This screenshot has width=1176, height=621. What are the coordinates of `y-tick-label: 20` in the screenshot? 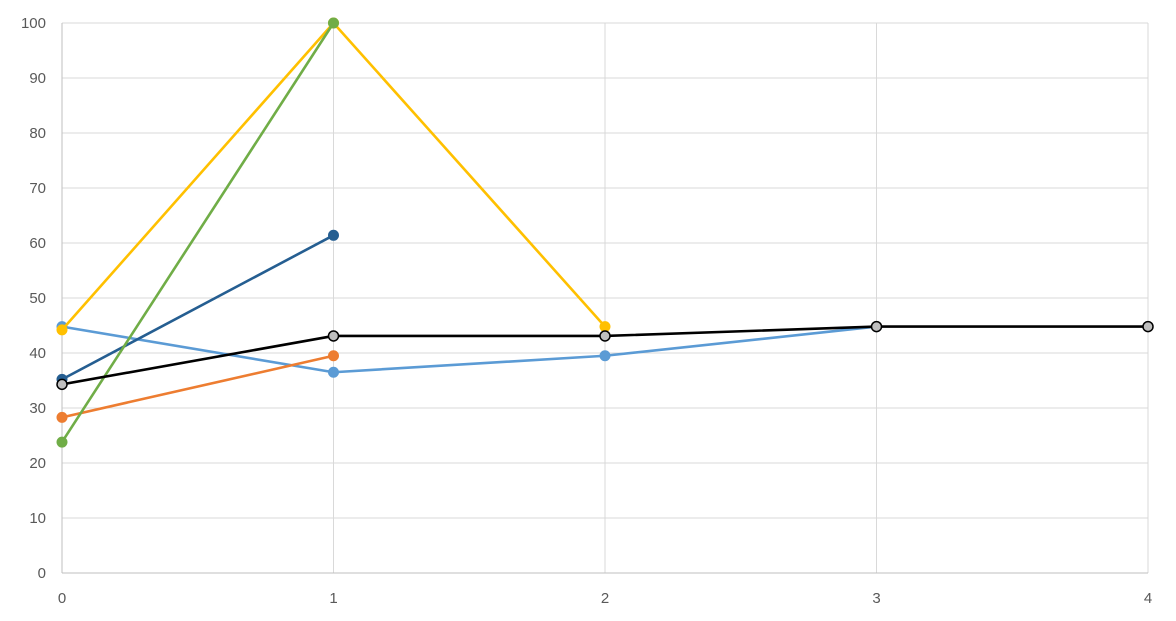 It's located at (37, 463).